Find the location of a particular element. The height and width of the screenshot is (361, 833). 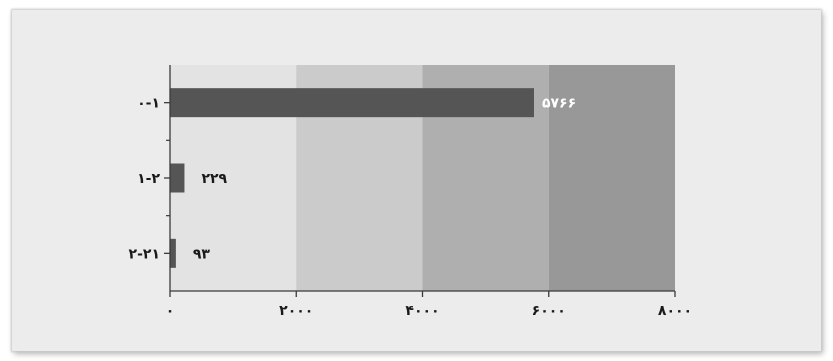

x-tick-label: ۰ is located at coordinates (170, 311).